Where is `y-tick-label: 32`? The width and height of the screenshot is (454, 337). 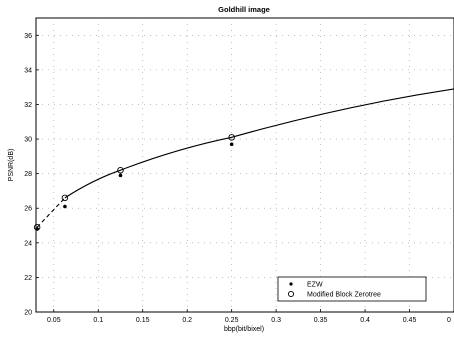
y-tick-label: 32 is located at coordinates (28, 105).